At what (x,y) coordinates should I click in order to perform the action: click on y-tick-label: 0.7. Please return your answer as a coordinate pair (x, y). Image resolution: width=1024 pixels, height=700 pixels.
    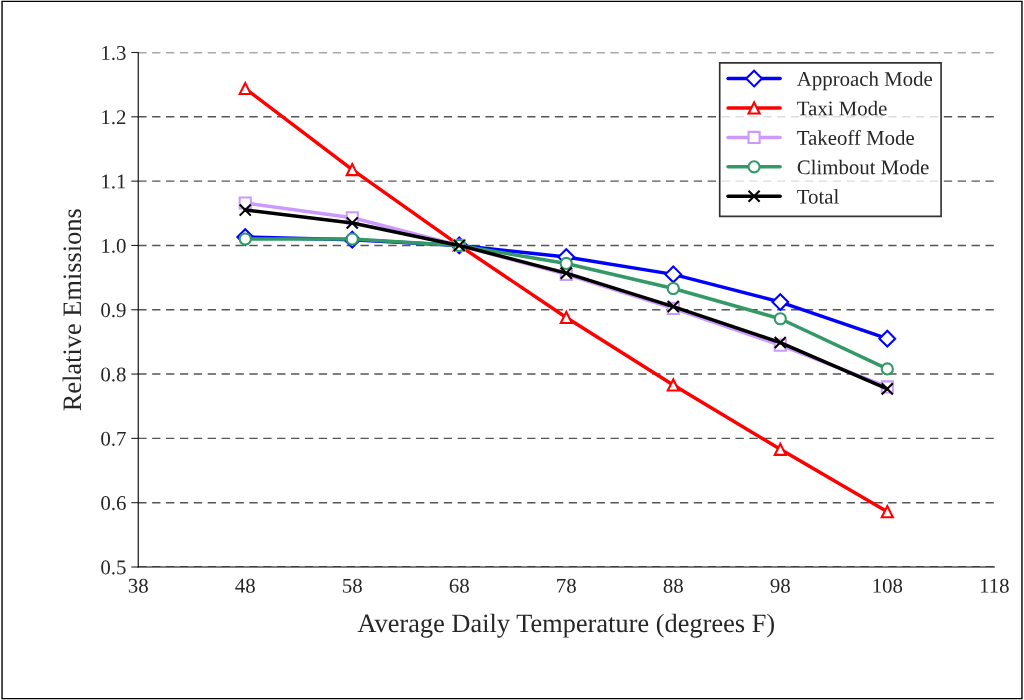
    Looking at the image, I should click on (113, 438).